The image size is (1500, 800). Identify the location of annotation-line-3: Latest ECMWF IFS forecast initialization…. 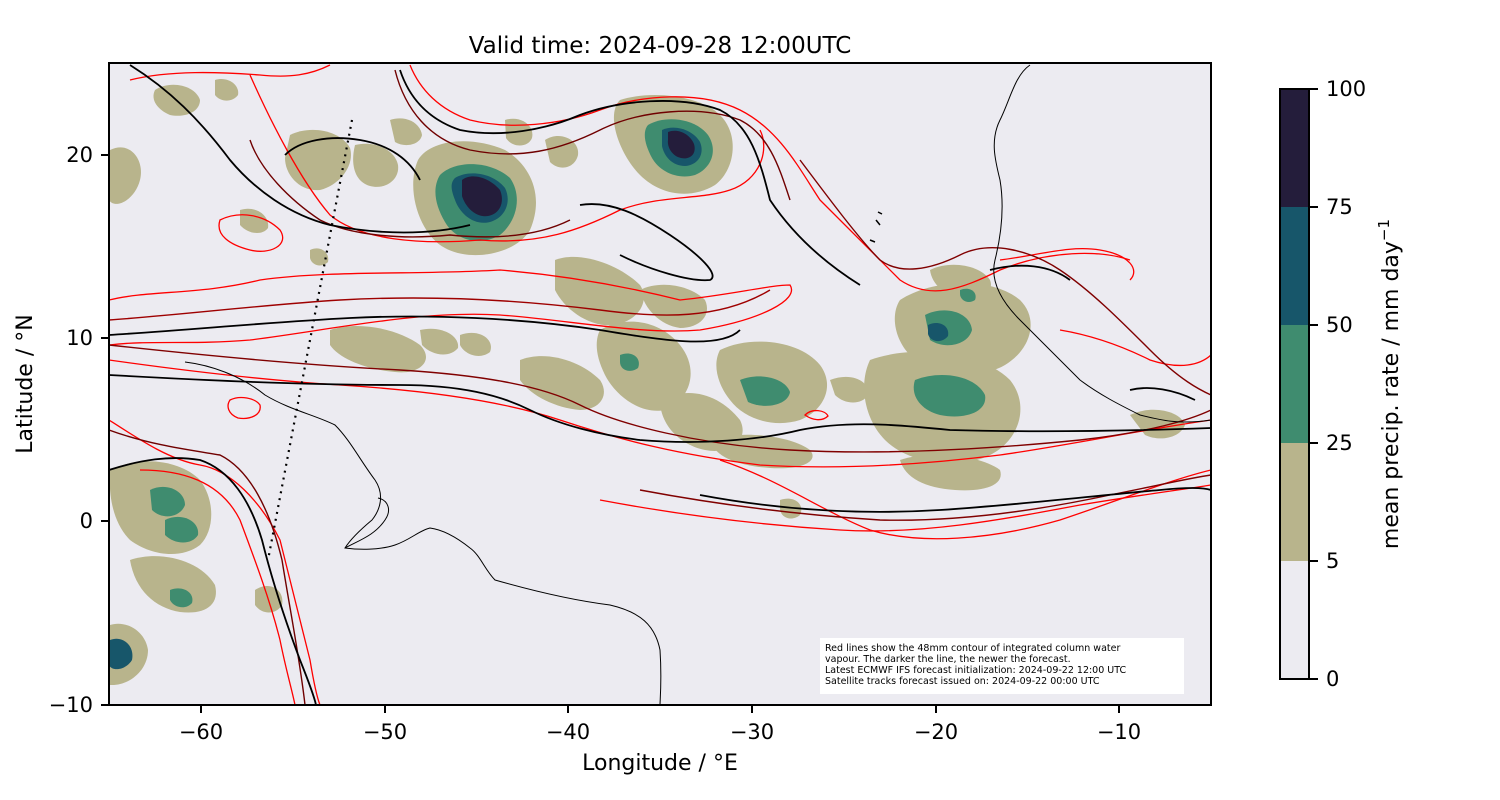
(975, 670).